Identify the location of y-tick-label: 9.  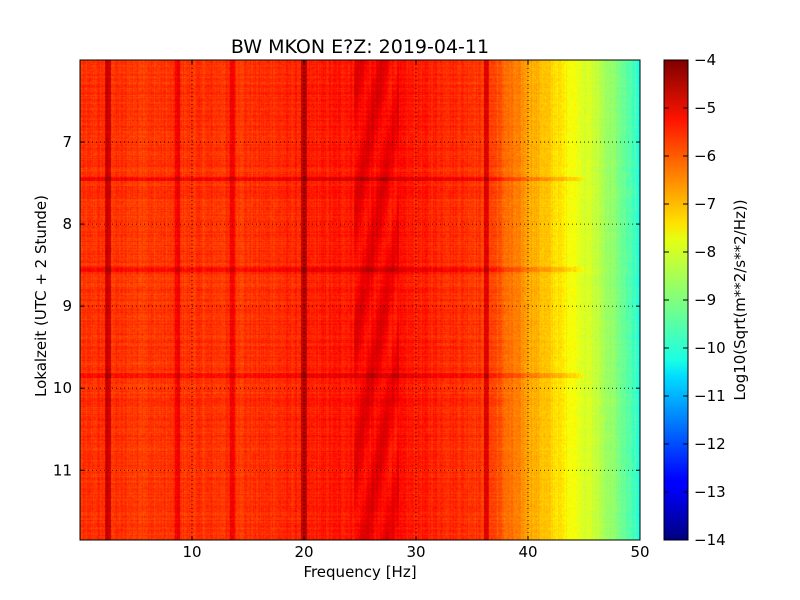
(67, 306).